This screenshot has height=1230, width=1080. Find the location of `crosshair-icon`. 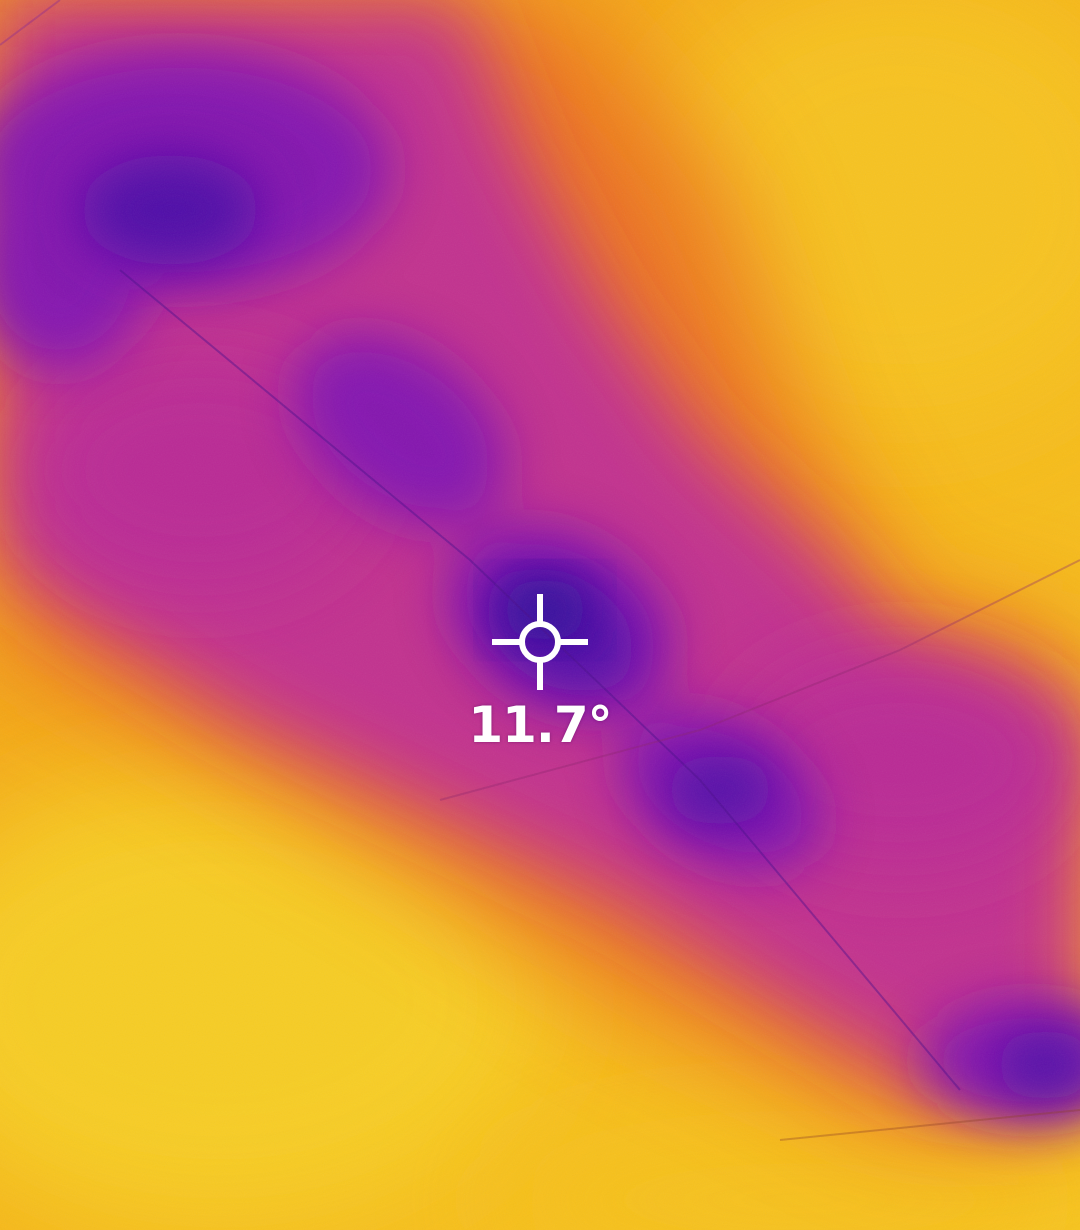

crosshair-icon is located at coordinates (540, 642).